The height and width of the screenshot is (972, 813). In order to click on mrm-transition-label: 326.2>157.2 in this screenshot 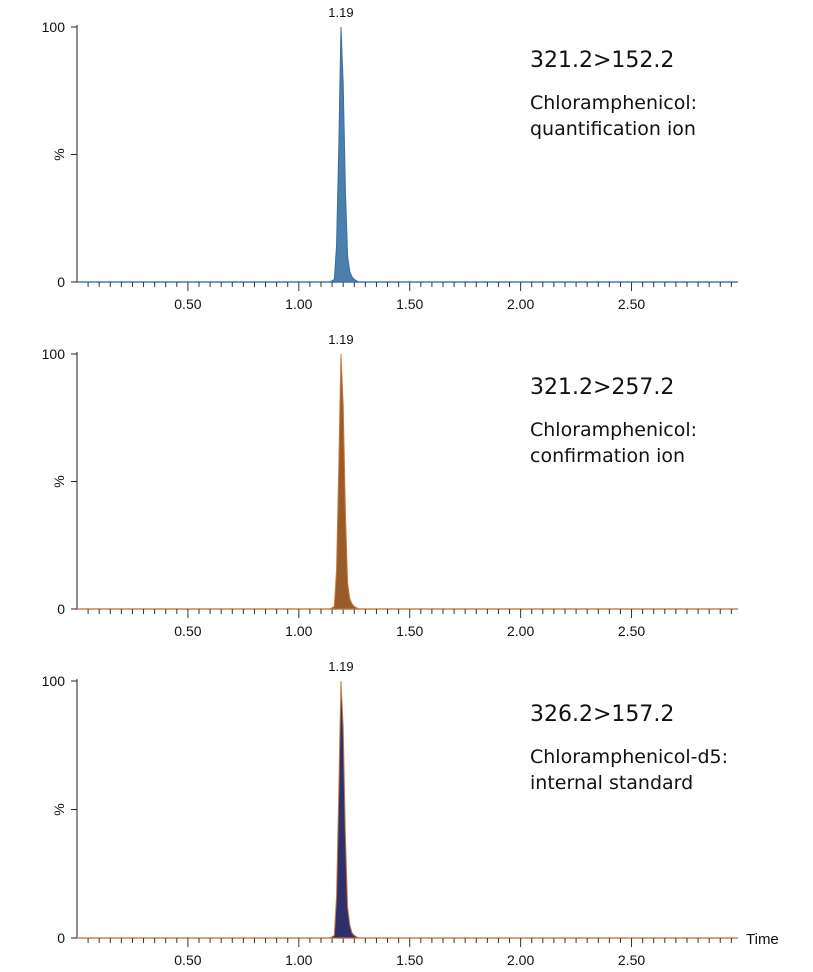, I will do `click(602, 714)`.